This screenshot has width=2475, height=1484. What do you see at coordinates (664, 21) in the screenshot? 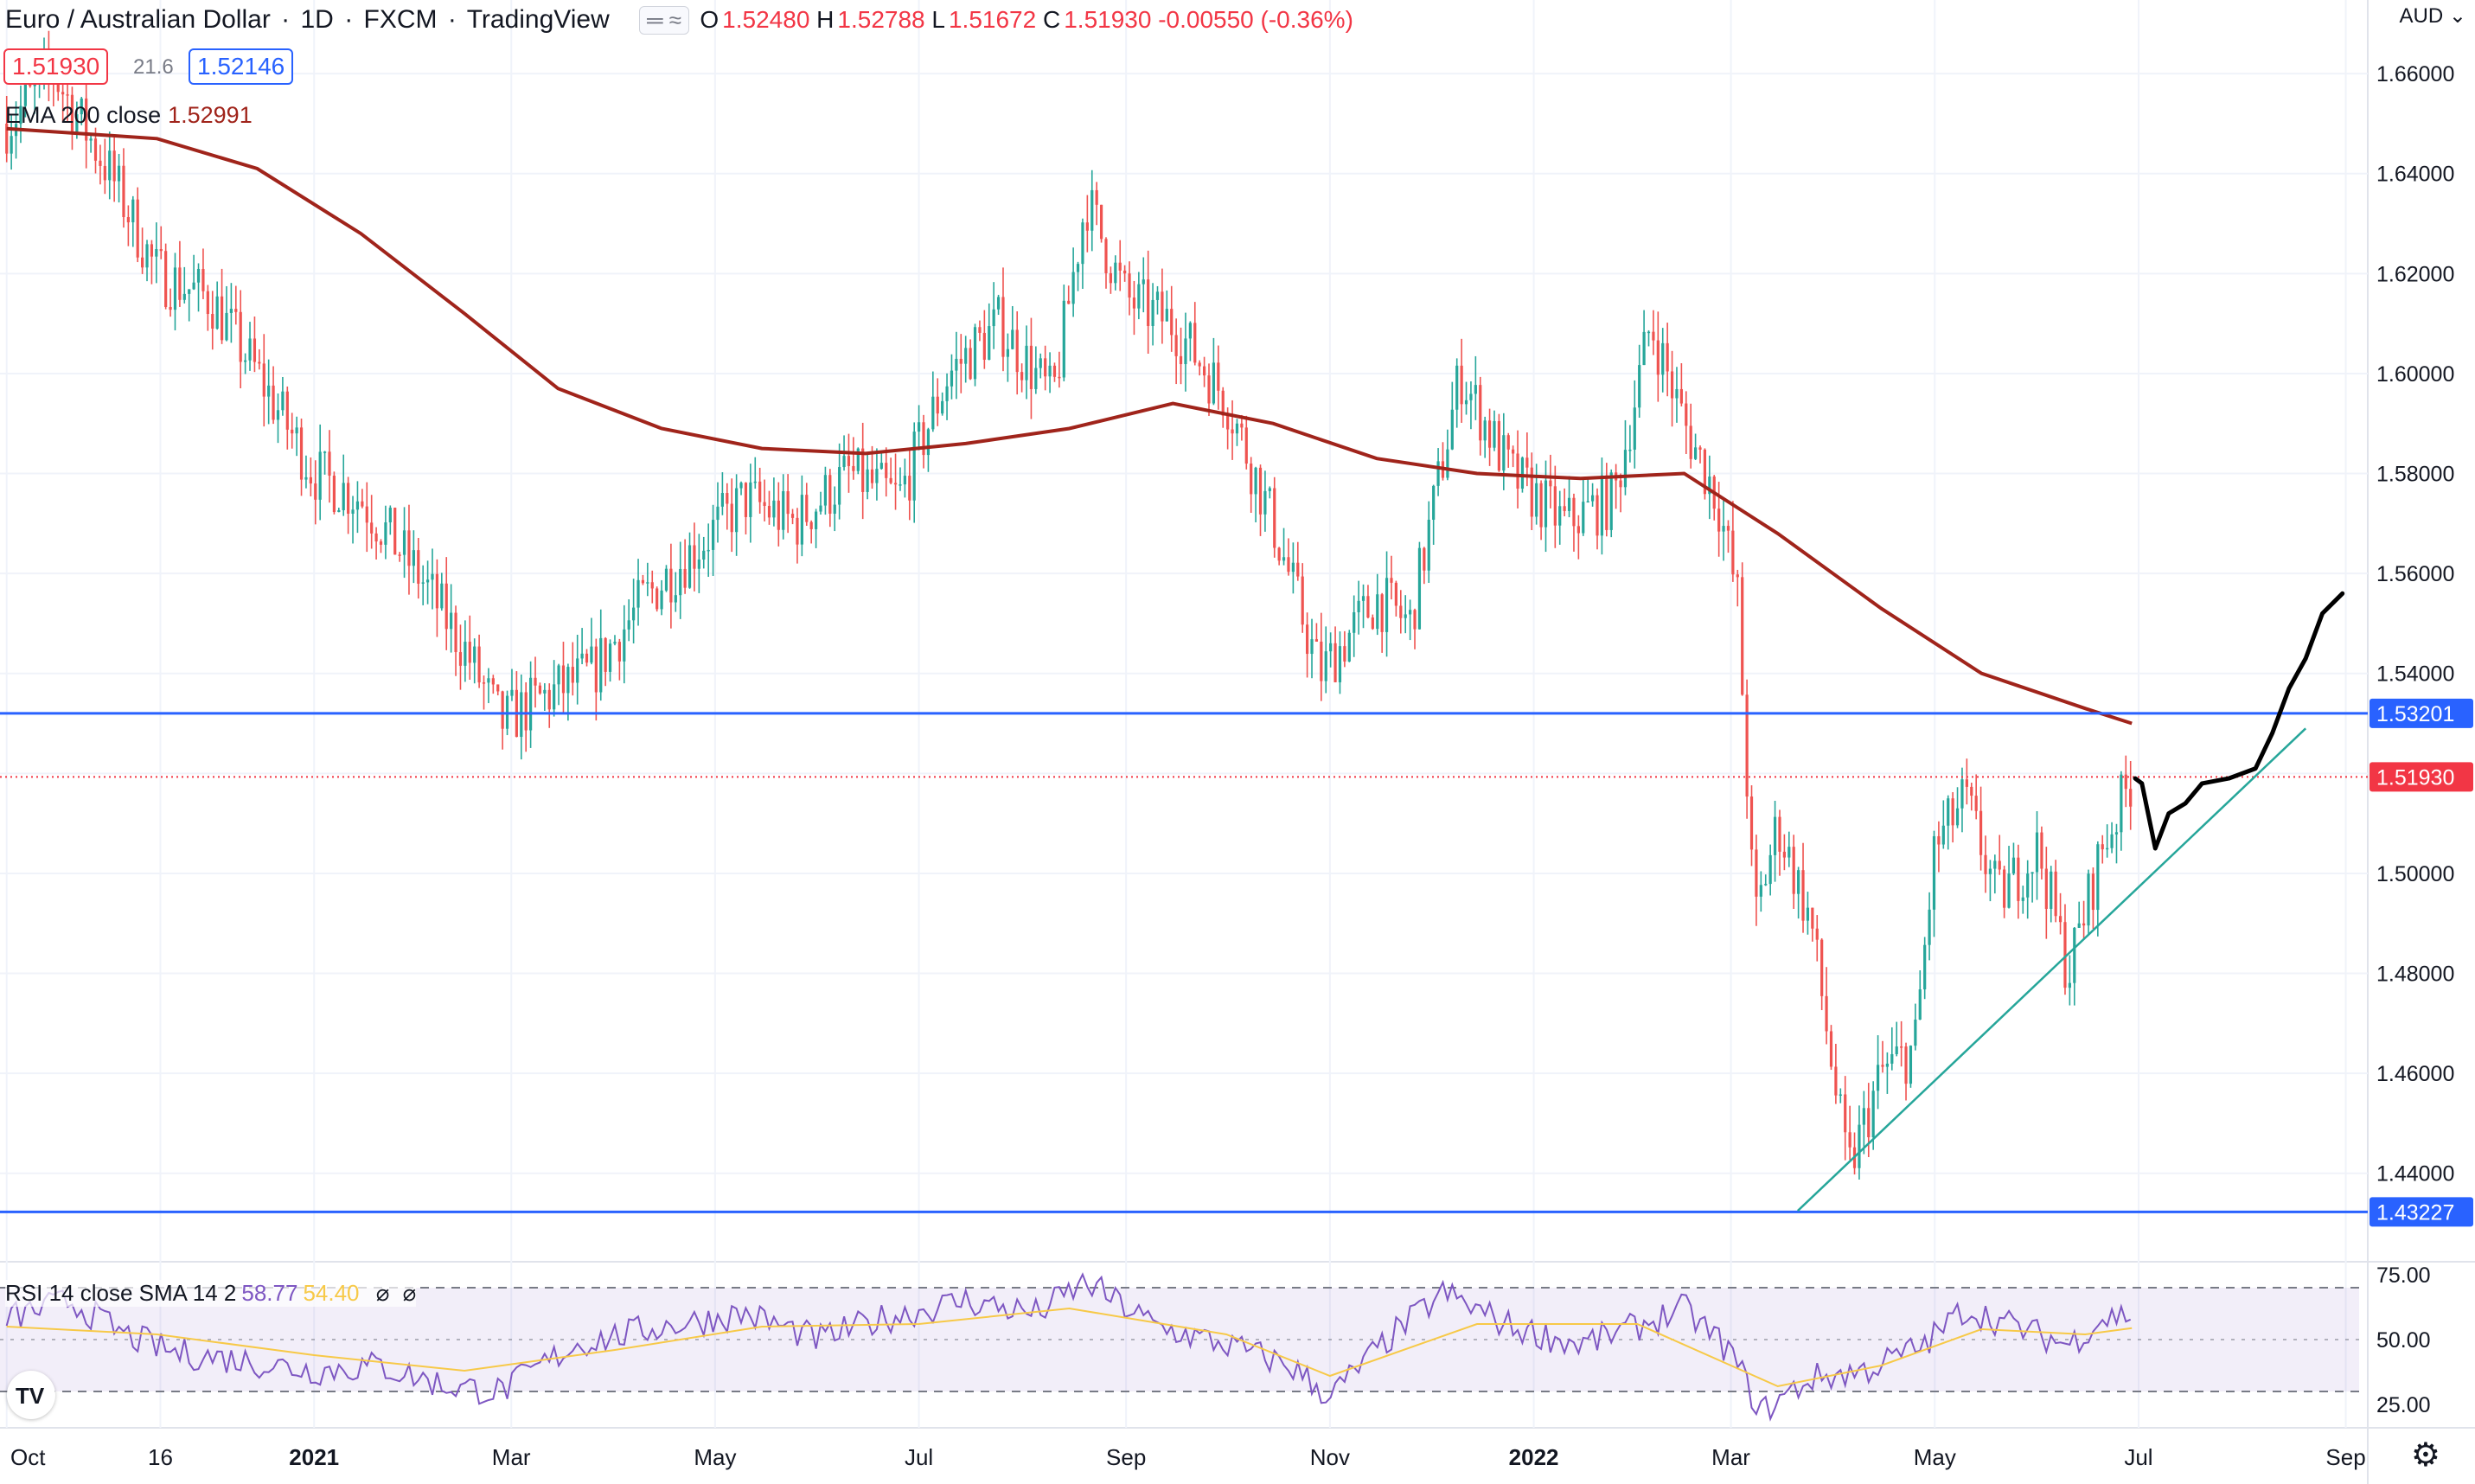
I see `wave-icon: ═ ≈` at bounding box center [664, 21].